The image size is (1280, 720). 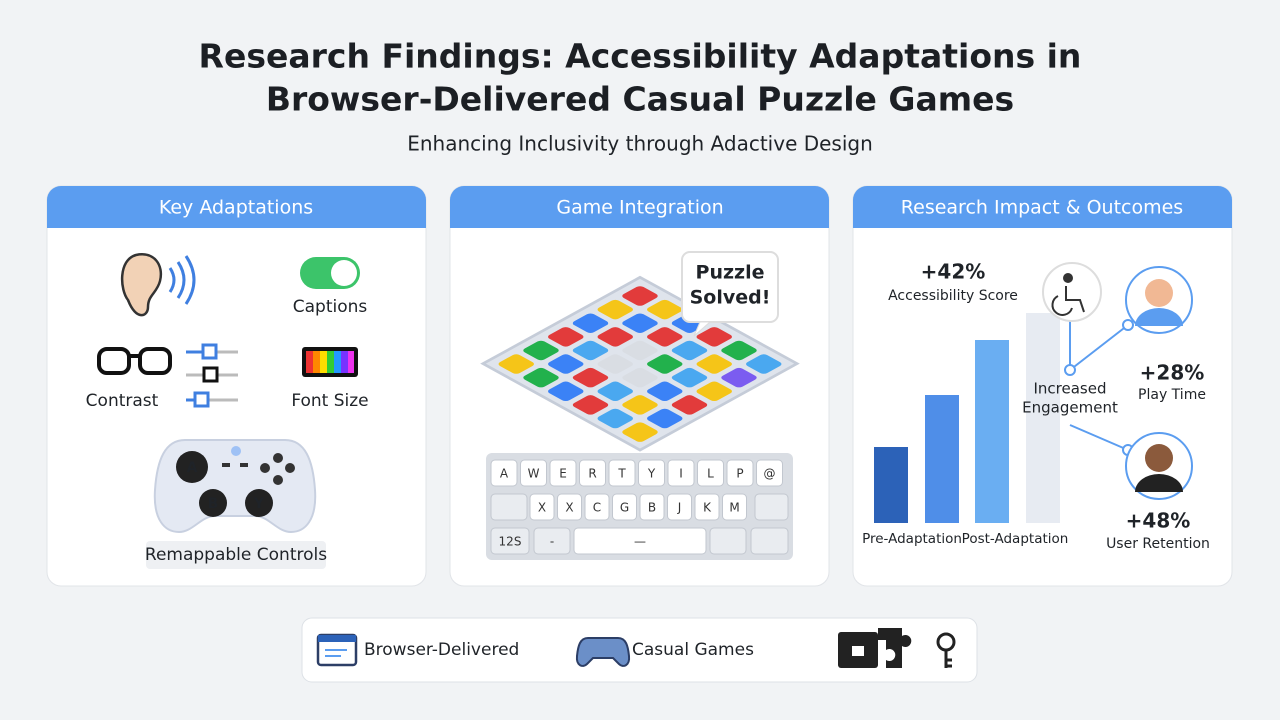 I want to click on key-label: 12S, so click(x=510, y=542).